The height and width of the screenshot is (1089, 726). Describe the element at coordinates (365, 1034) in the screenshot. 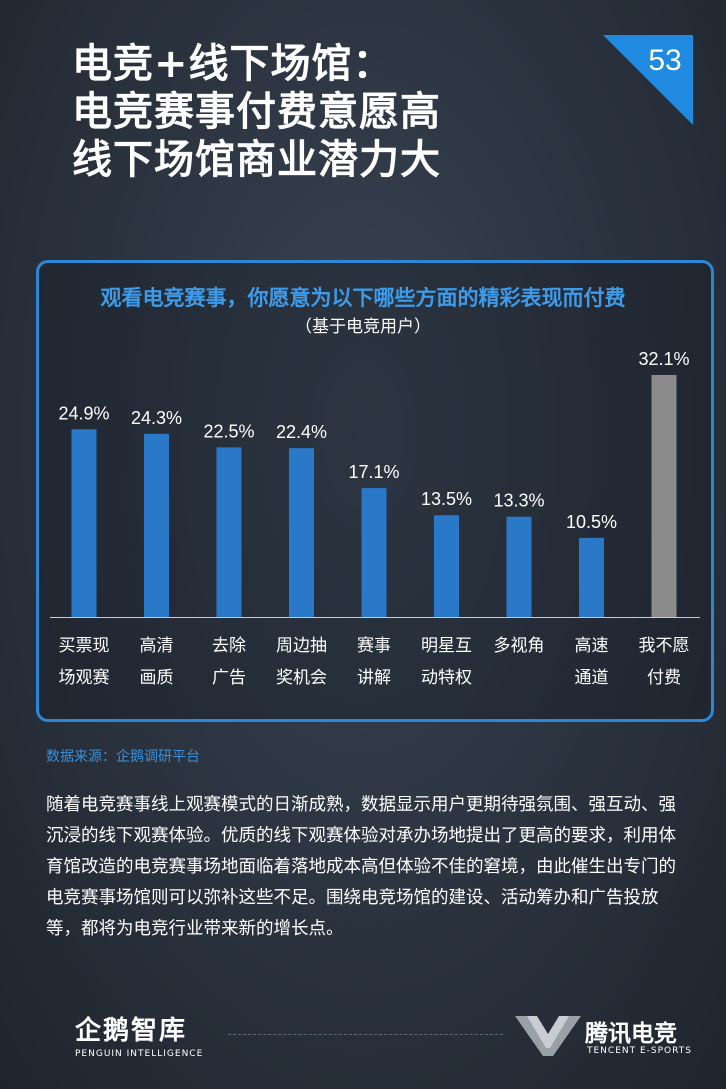

I see `footer-divider` at that location.